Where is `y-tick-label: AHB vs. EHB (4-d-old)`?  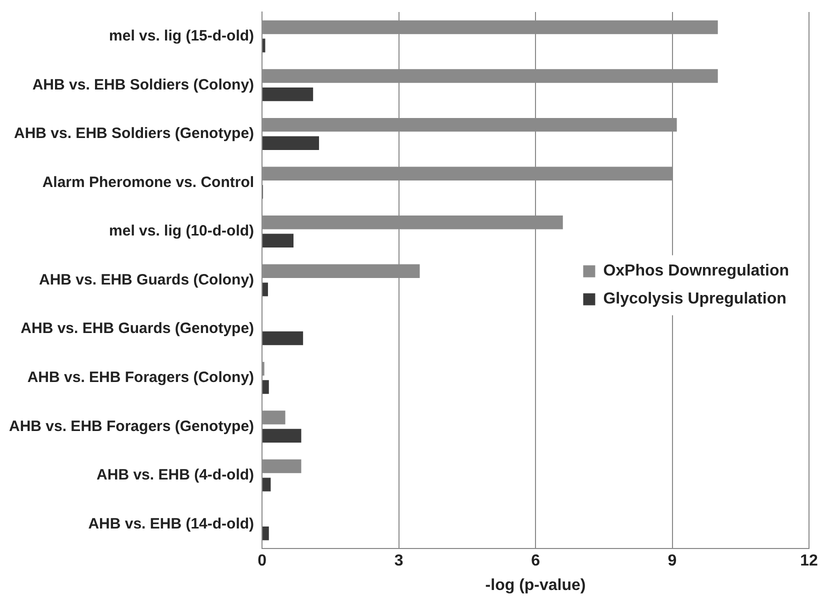
y-tick-label: AHB vs. EHB (4-d-old) is located at coordinates (175, 475).